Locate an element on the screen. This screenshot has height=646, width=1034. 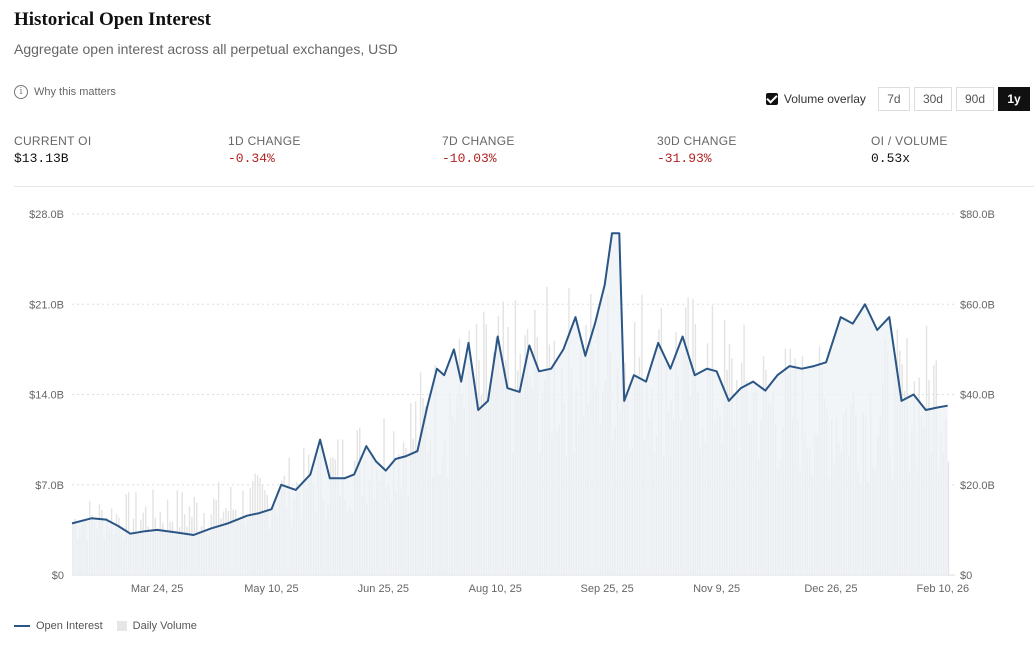
range-button-1y: 1y is located at coordinates (1014, 99).